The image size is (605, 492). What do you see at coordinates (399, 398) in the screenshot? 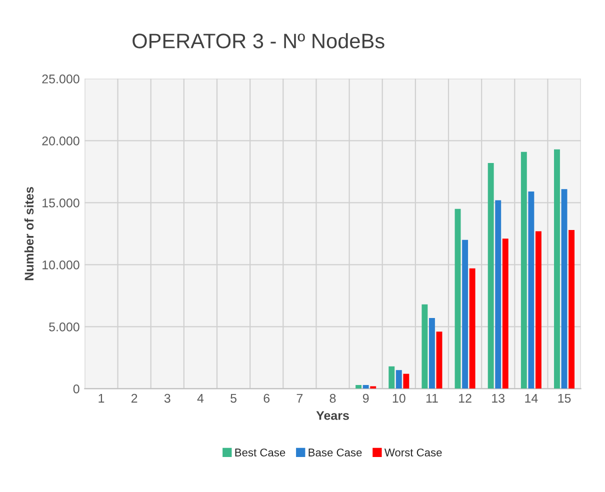
I see `x-tick-label: 10` at bounding box center [399, 398].